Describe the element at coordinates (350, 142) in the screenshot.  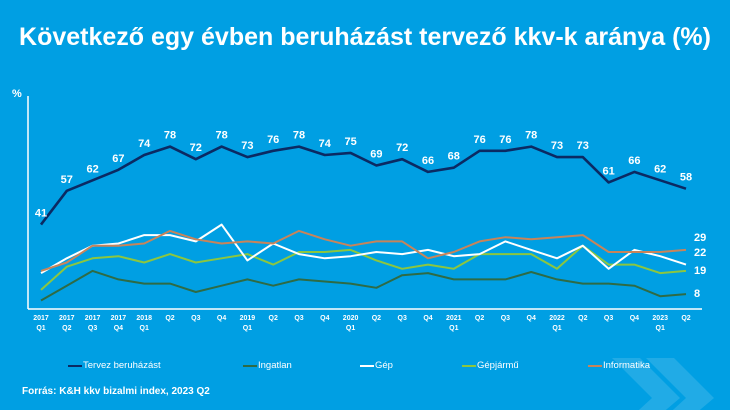
I see `data-label: 75` at that location.